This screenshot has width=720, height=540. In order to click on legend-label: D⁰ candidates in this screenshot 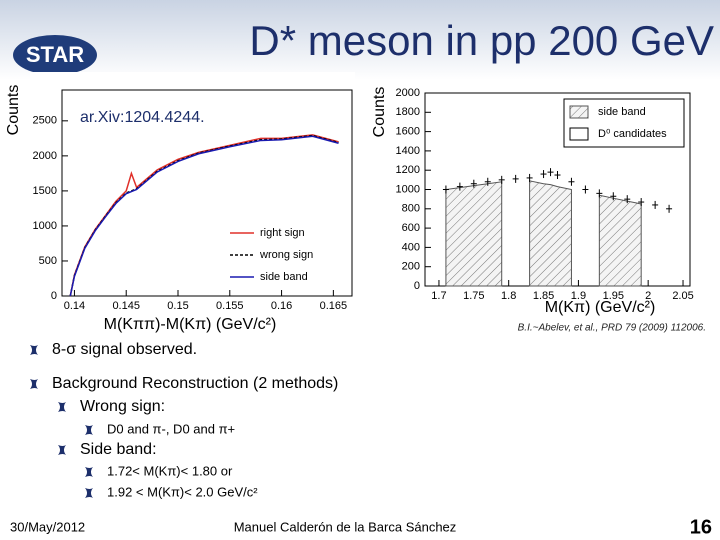, I will do `click(632, 134)`.